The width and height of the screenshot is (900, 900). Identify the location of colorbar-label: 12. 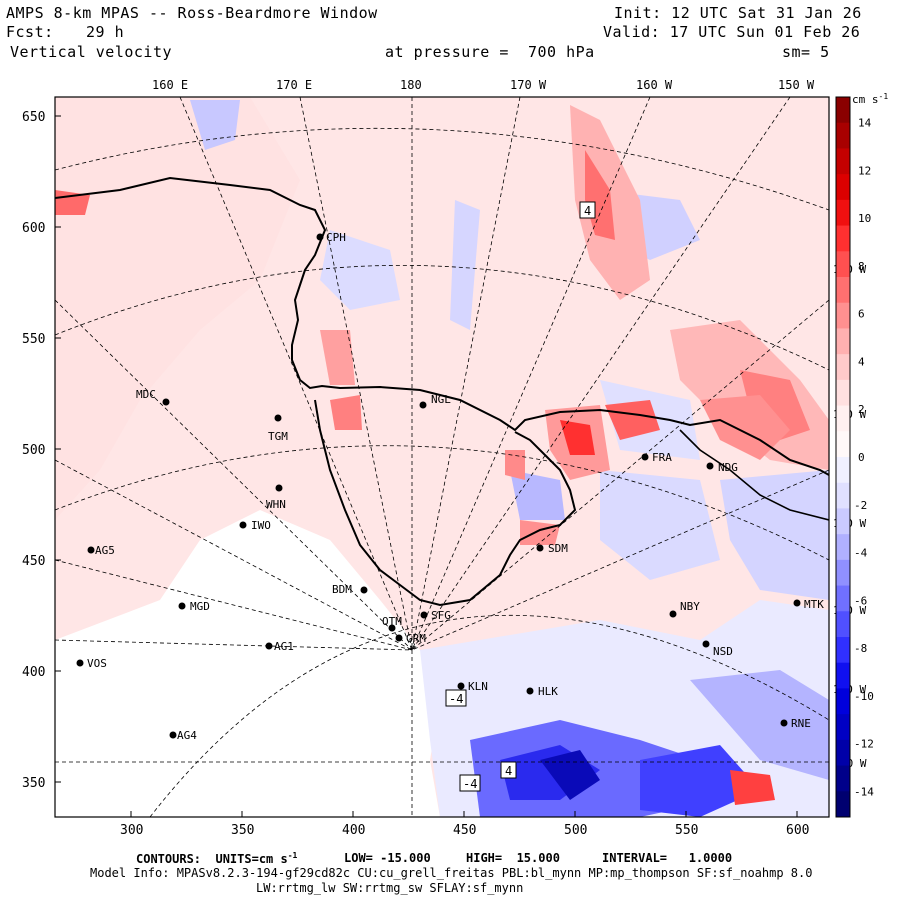
(864, 170).